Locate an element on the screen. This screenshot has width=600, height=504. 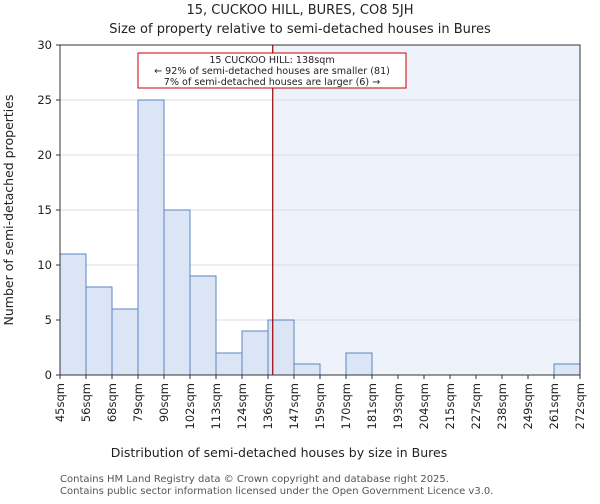
y-tick-label: 25 is located at coordinates (44, 100).